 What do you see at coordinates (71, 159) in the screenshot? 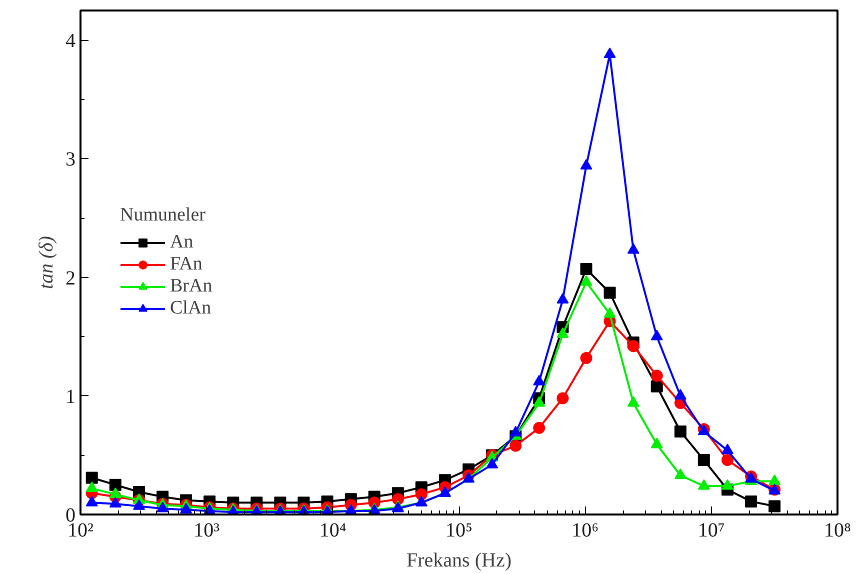
I see `y-tick-label: 3` at bounding box center [71, 159].